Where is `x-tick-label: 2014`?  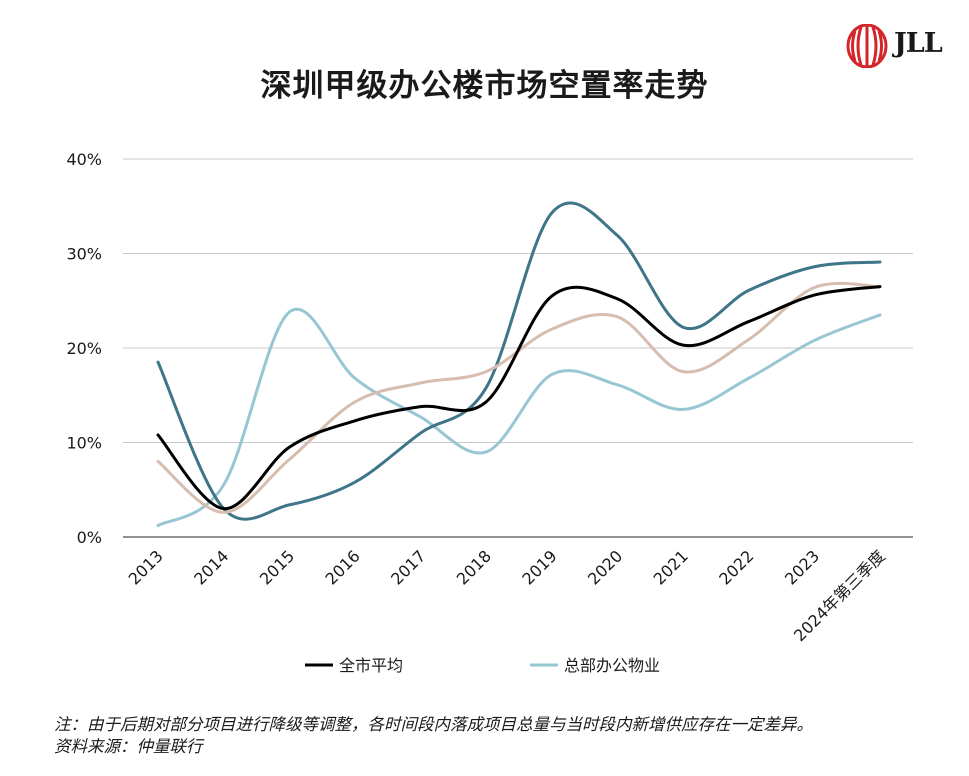 x-tick-label: 2014 is located at coordinates (211, 567).